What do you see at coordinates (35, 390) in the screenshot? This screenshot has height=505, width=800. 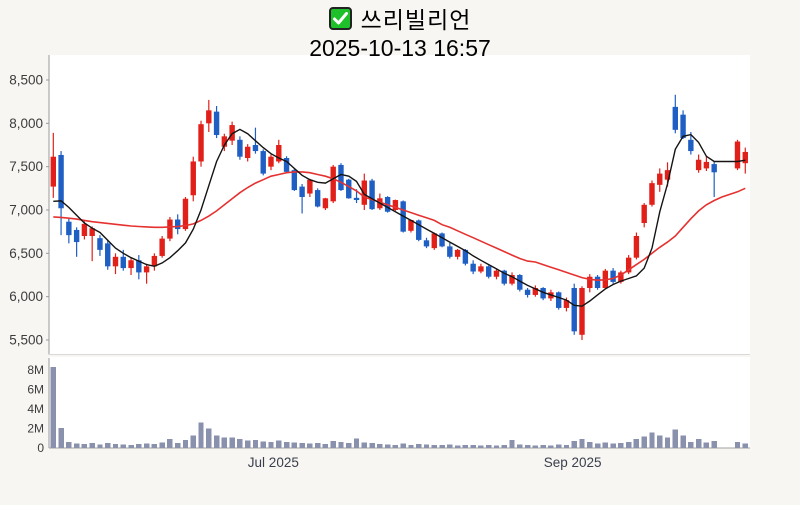 I see `svg-text: 6M` at bounding box center [35, 390].